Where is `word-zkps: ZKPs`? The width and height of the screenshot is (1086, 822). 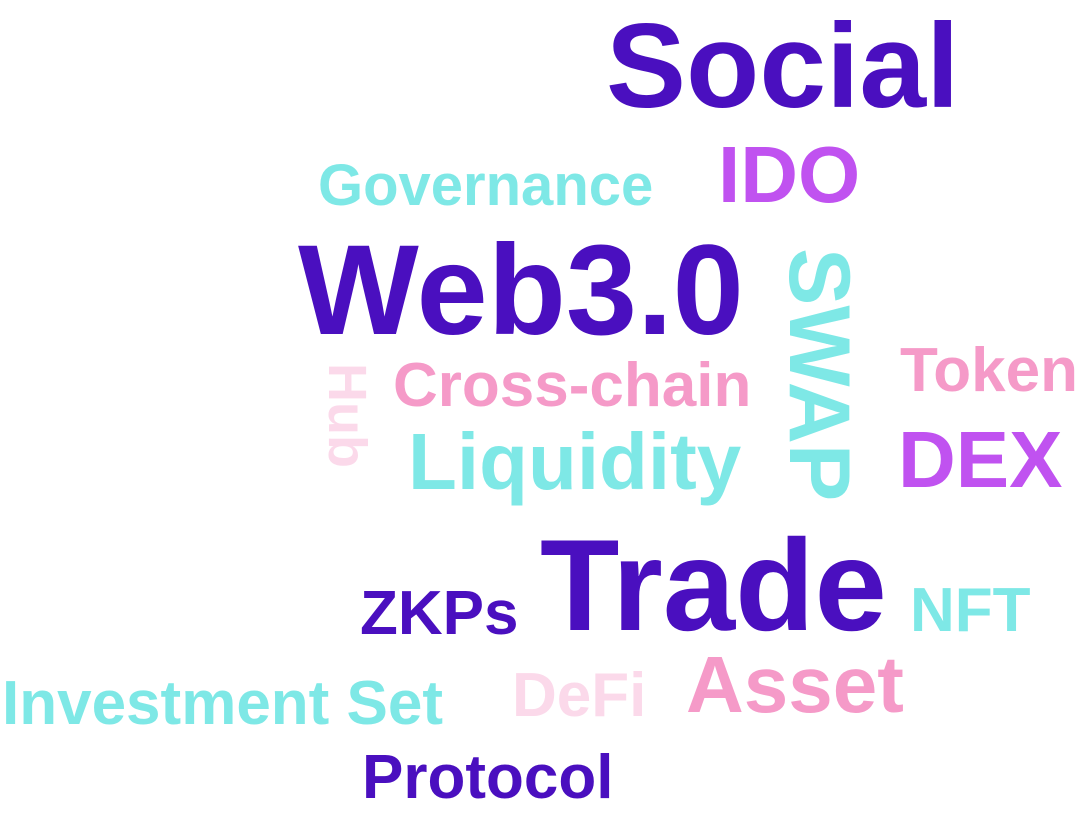 word-zkps: ZKPs is located at coordinates (439, 613).